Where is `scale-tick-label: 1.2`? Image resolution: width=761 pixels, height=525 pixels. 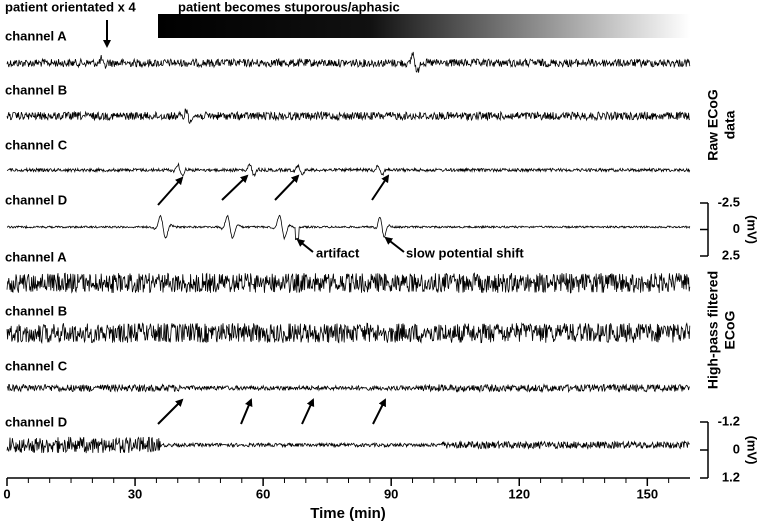
scale-tick-label: 1.2 is located at coordinates (731, 476).